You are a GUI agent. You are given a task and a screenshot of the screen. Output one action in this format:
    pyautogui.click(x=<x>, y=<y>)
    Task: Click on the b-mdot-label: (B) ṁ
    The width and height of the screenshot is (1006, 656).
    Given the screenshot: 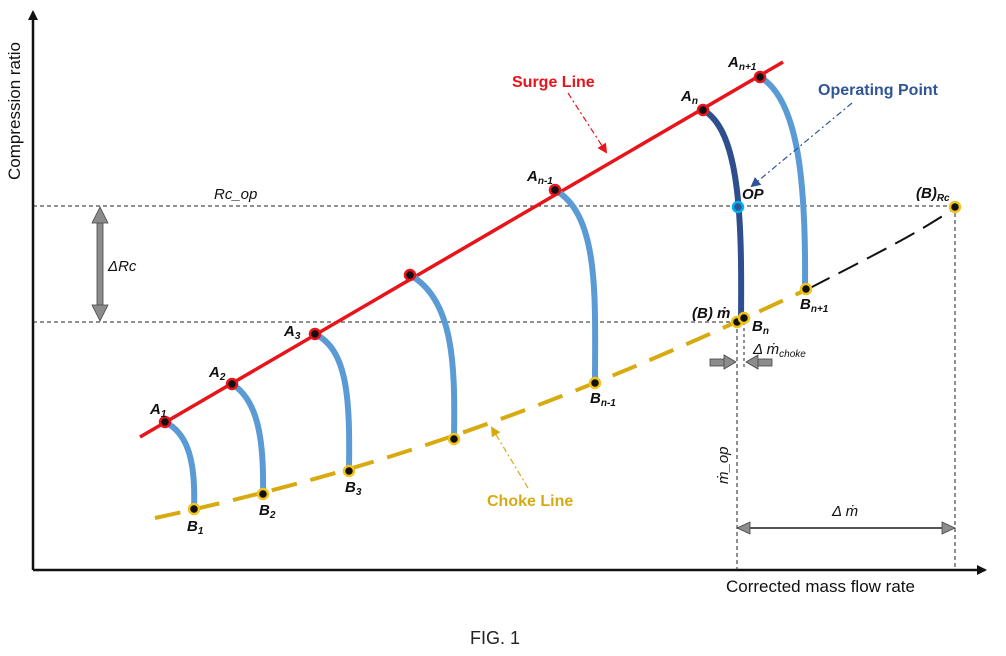 What is the action you would take?
    pyautogui.click(x=711, y=313)
    